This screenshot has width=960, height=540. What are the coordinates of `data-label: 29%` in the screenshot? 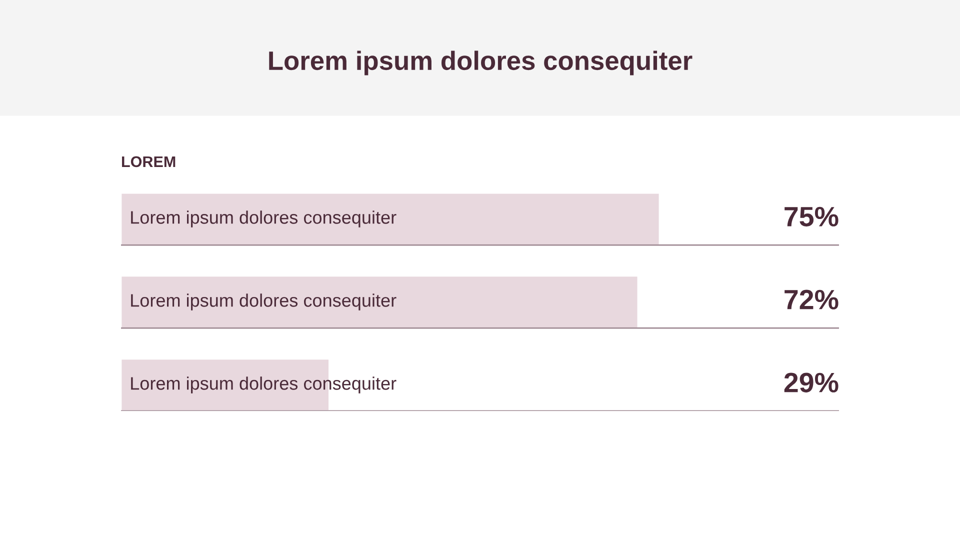 It's located at (811, 382).